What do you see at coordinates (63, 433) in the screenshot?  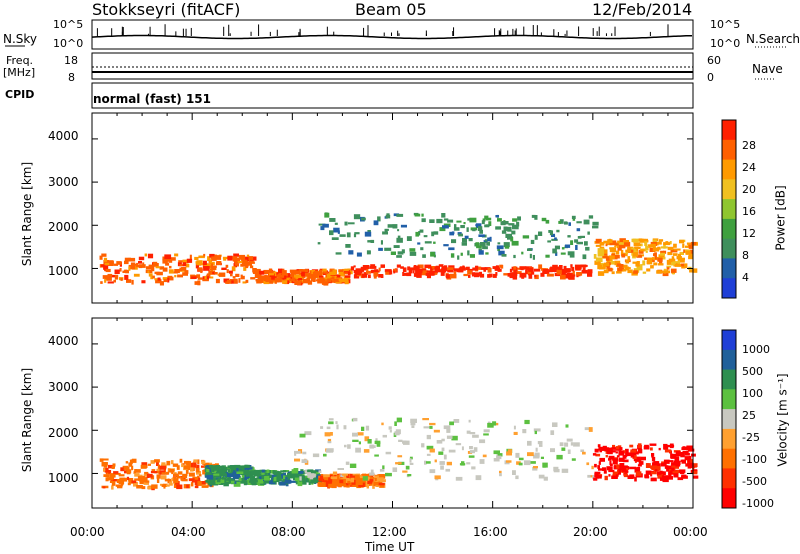 I see `velocity-ytick: 2000` at bounding box center [63, 433].